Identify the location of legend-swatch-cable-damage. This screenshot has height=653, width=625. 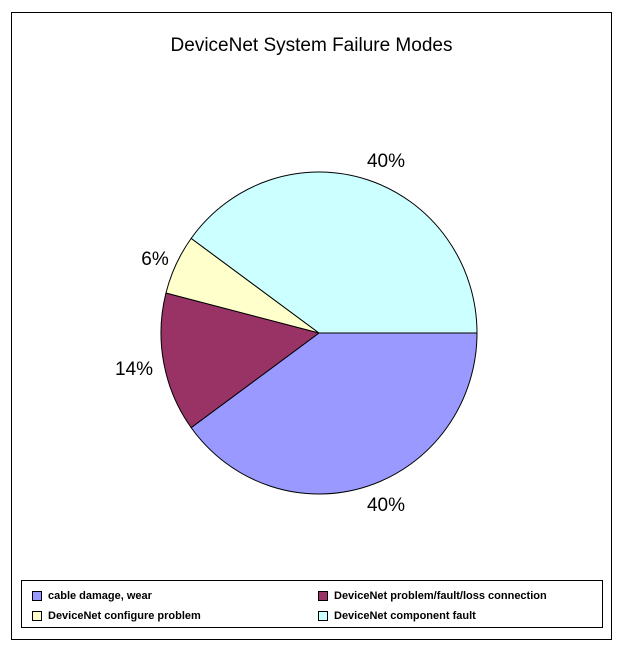
(37, 596).